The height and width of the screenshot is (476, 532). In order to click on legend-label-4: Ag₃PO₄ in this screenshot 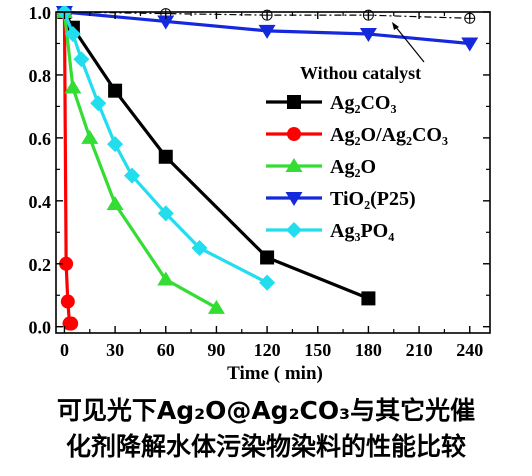, I will do `click(362, 231)`.